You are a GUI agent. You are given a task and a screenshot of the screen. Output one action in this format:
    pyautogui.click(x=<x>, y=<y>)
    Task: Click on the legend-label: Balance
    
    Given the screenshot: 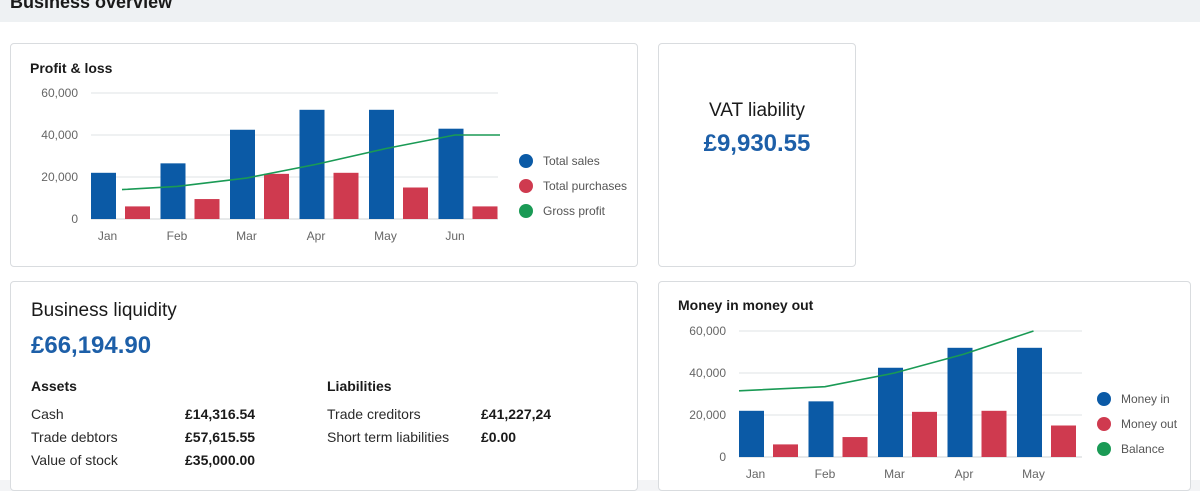 What is the action you would take?
    pyautogui.click(x=1143, y=449)
    